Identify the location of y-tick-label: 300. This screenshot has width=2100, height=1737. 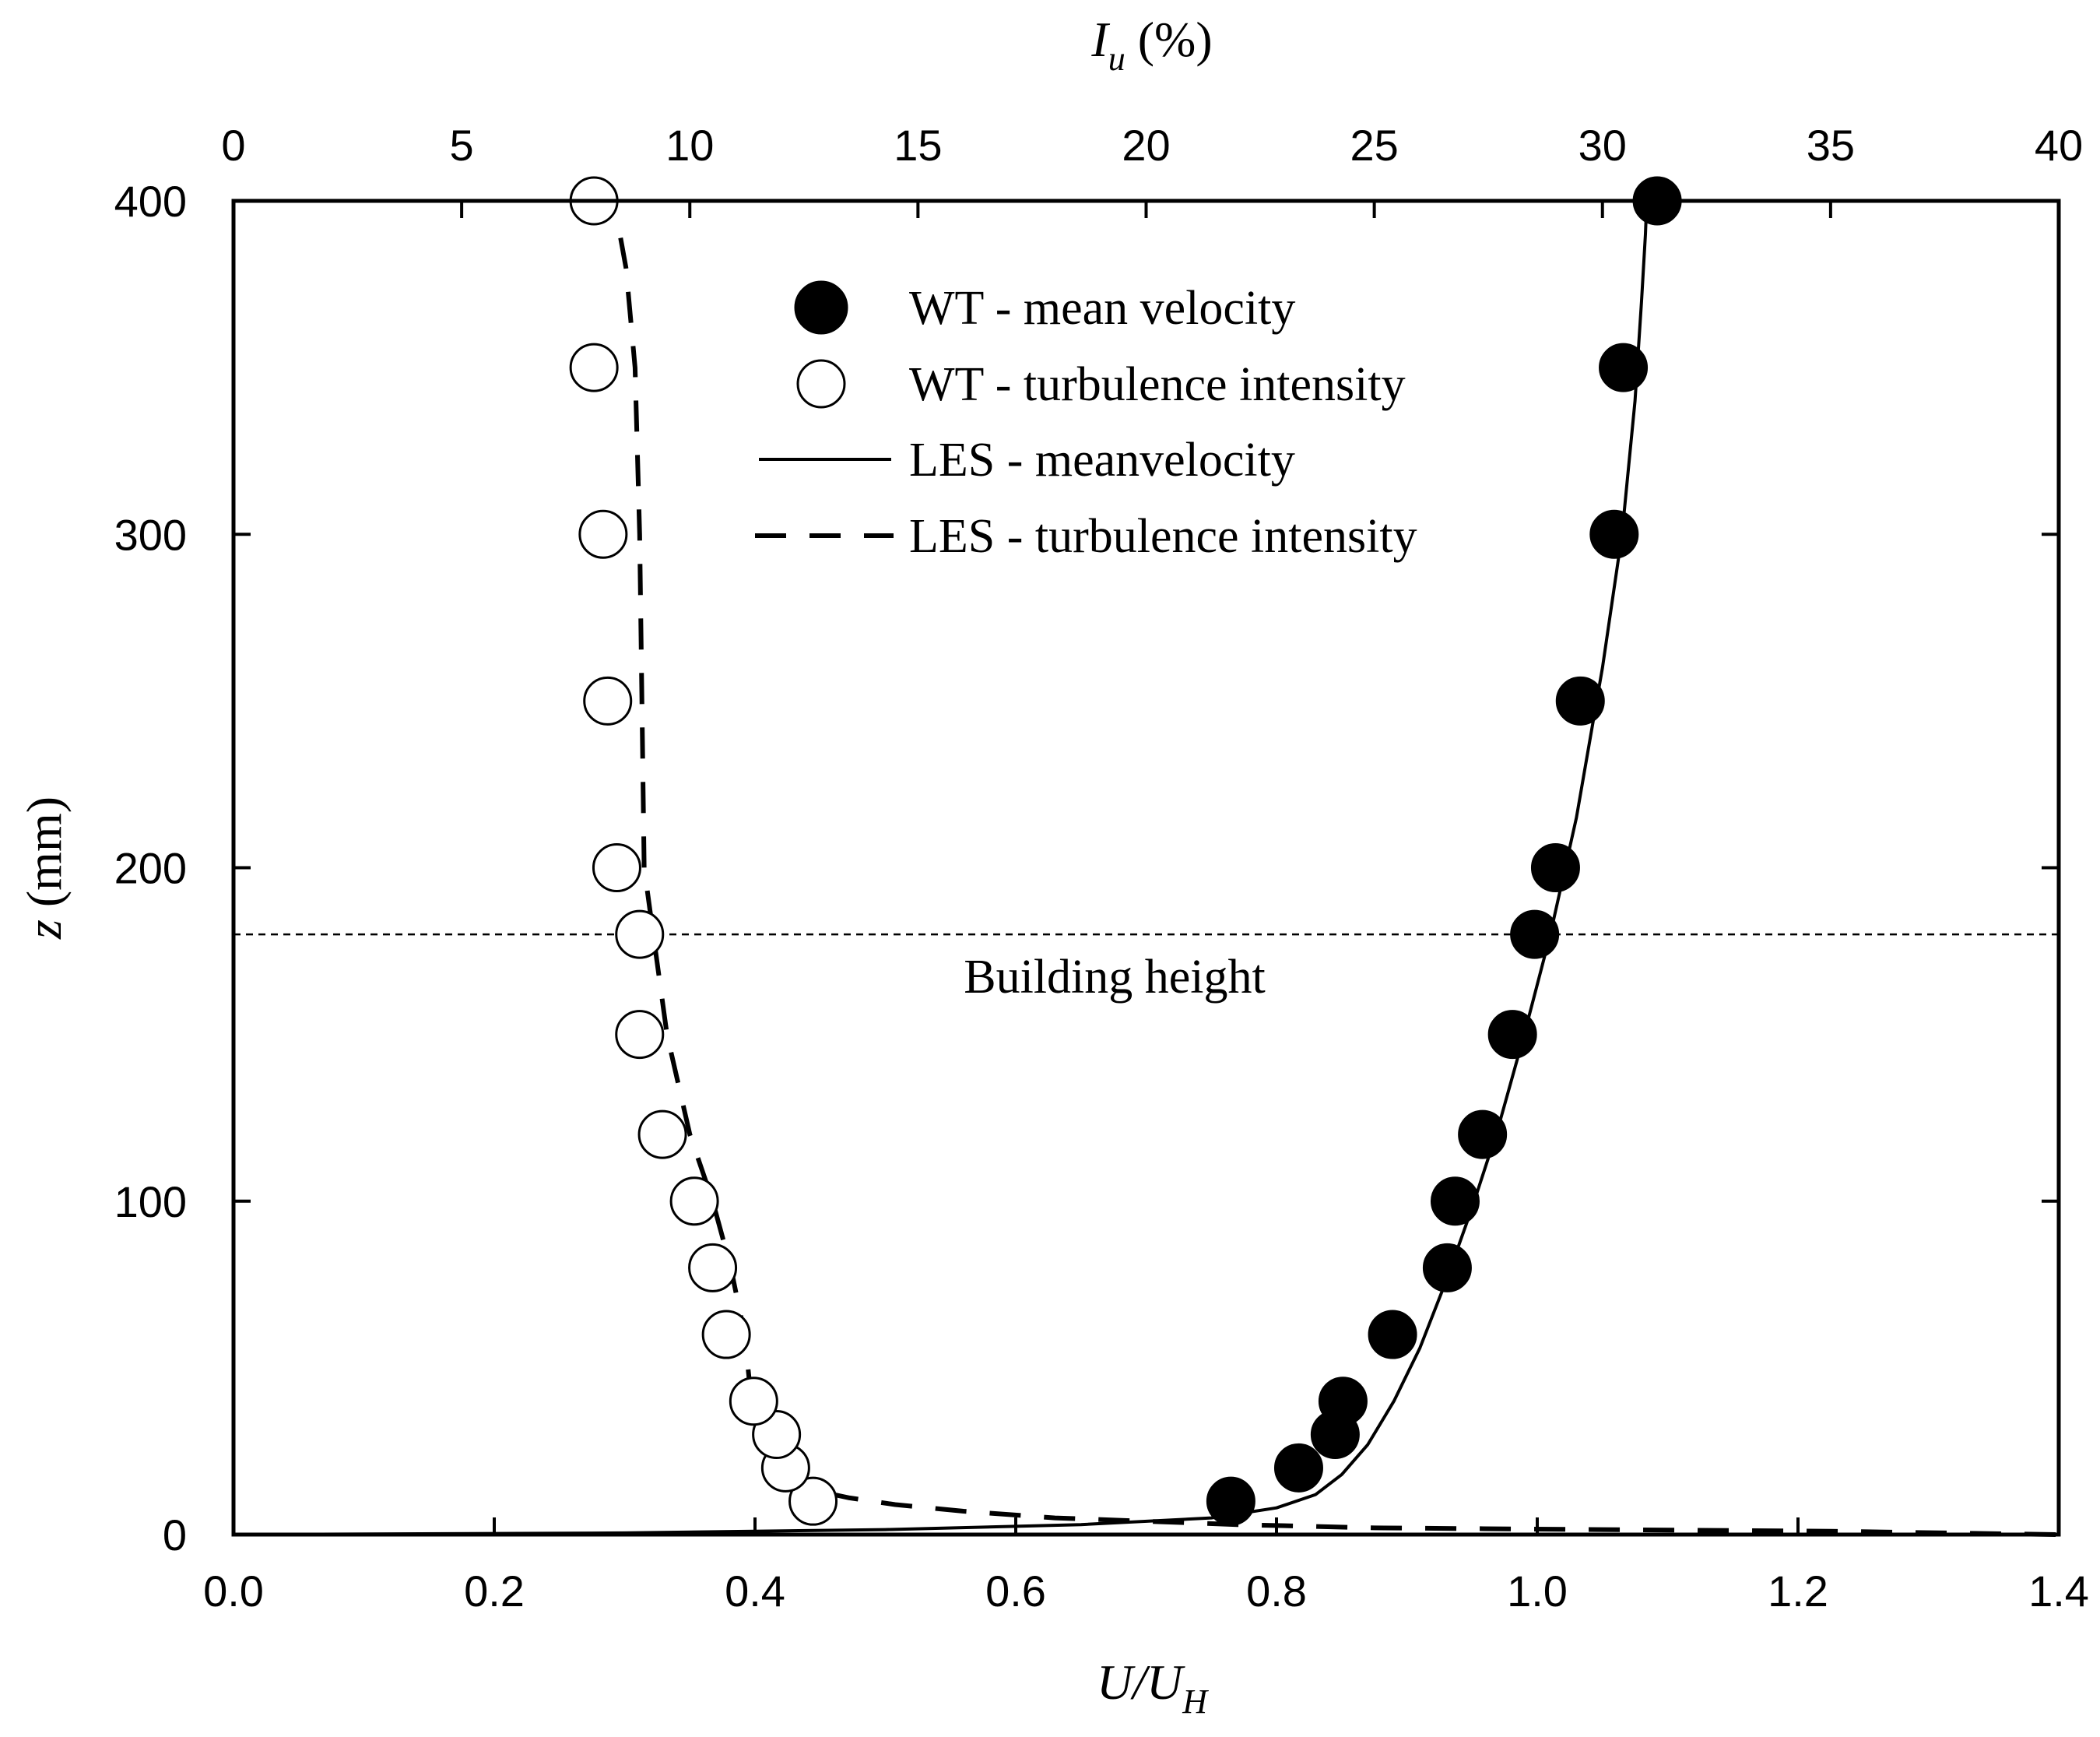
(150, 534).